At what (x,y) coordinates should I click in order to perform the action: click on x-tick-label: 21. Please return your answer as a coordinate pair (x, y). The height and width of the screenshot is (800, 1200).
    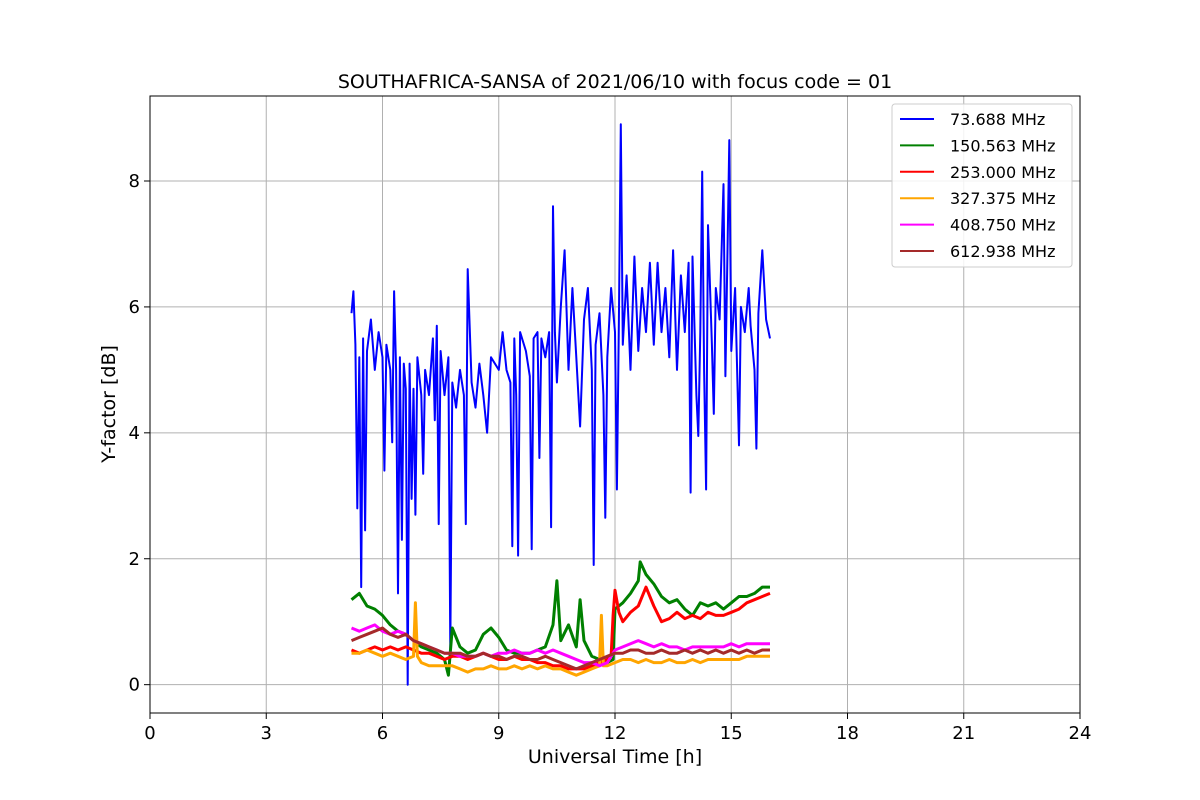
    Looking at the image, I should click on (963, 733).